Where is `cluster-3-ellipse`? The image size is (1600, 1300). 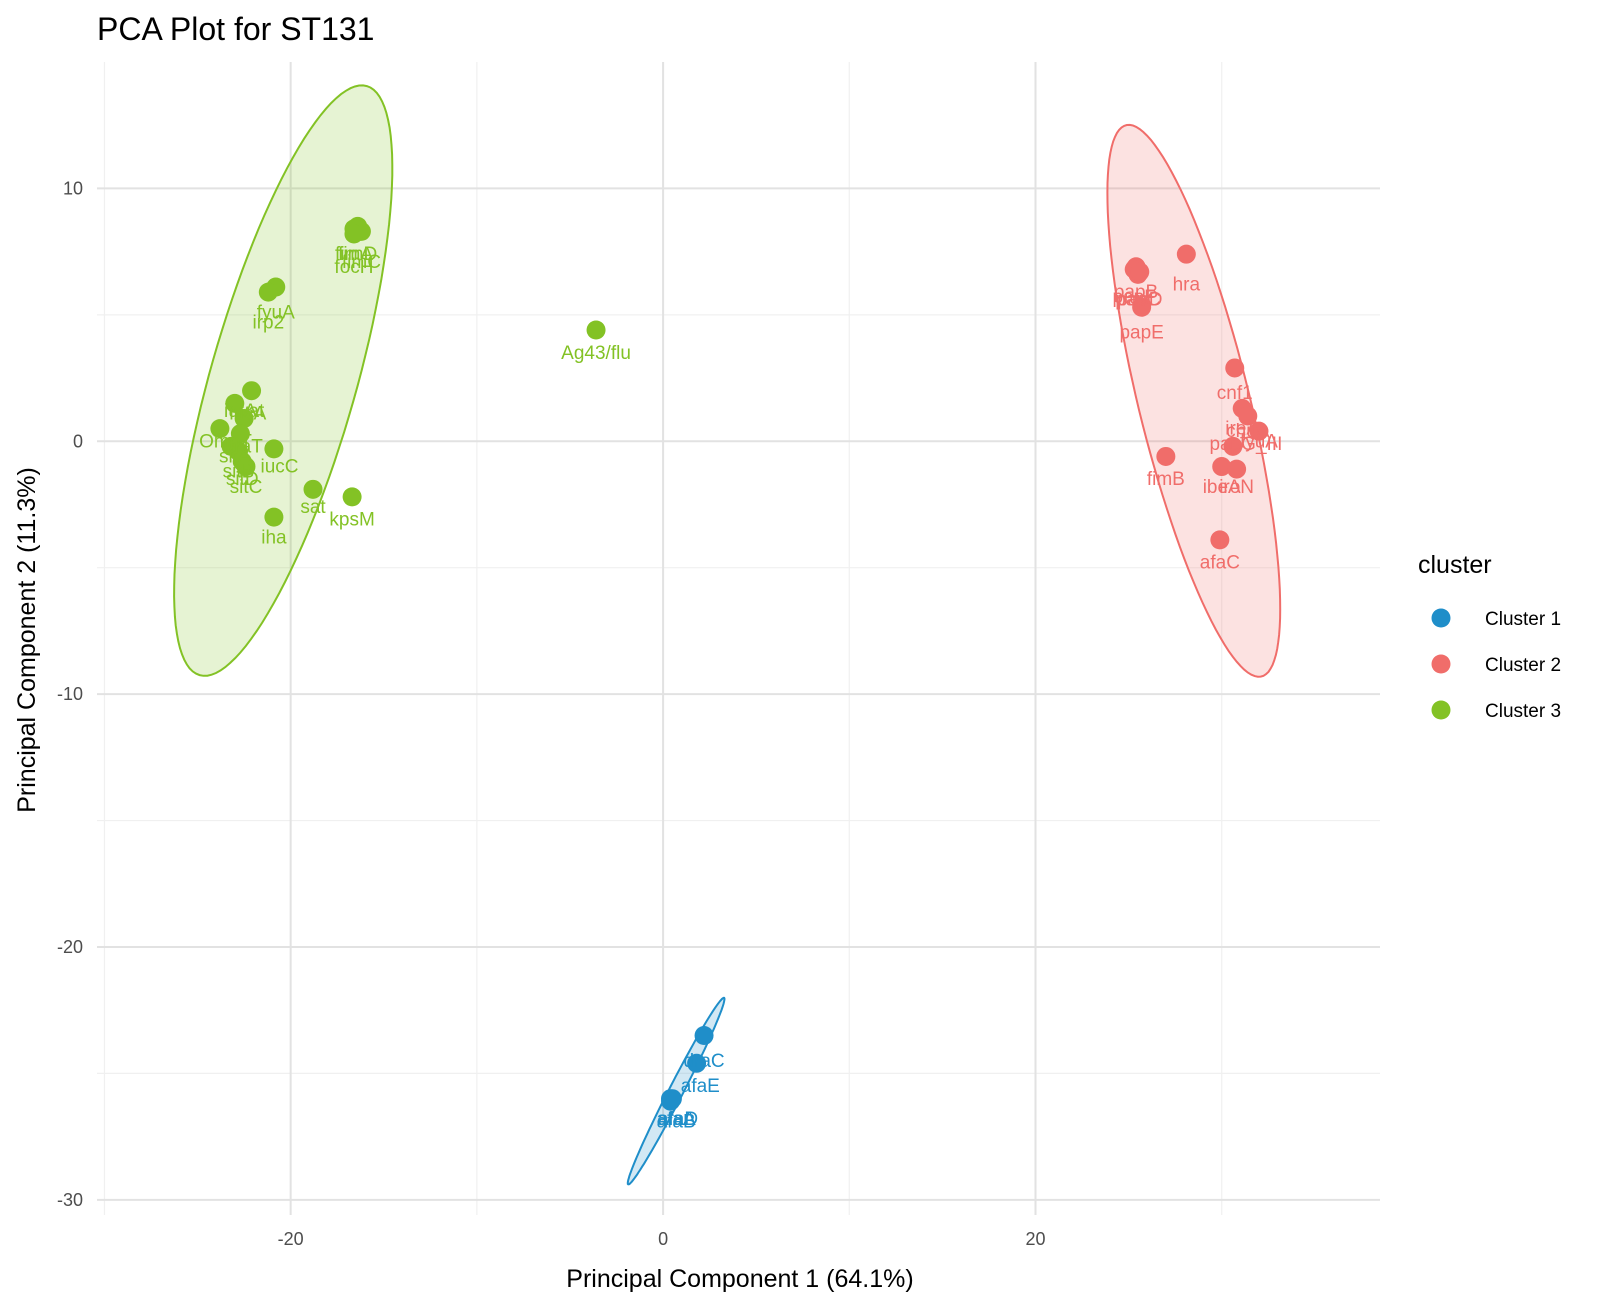
cluster-3-ellipse is located at coordinates (283, 380).